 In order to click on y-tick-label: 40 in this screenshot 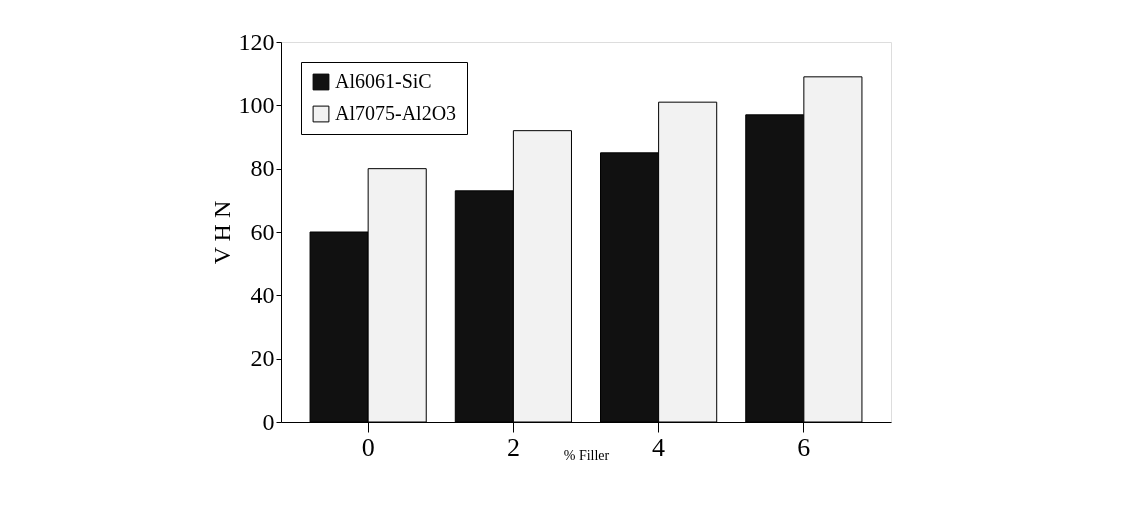, I will do `click(262, 294)`.